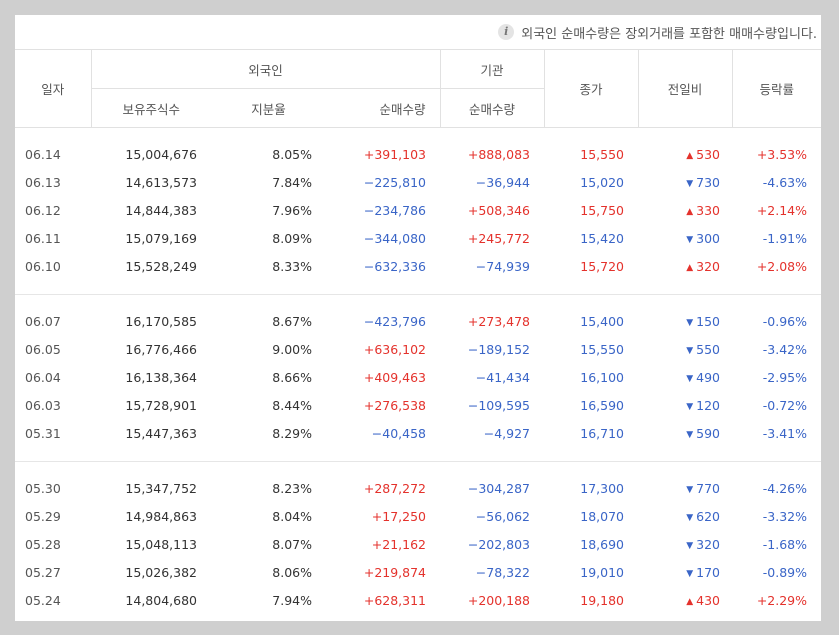  Describe the element at coordinates (499, 210) in the screenshot. I see `cell-inst-net: +508,346` at that location.